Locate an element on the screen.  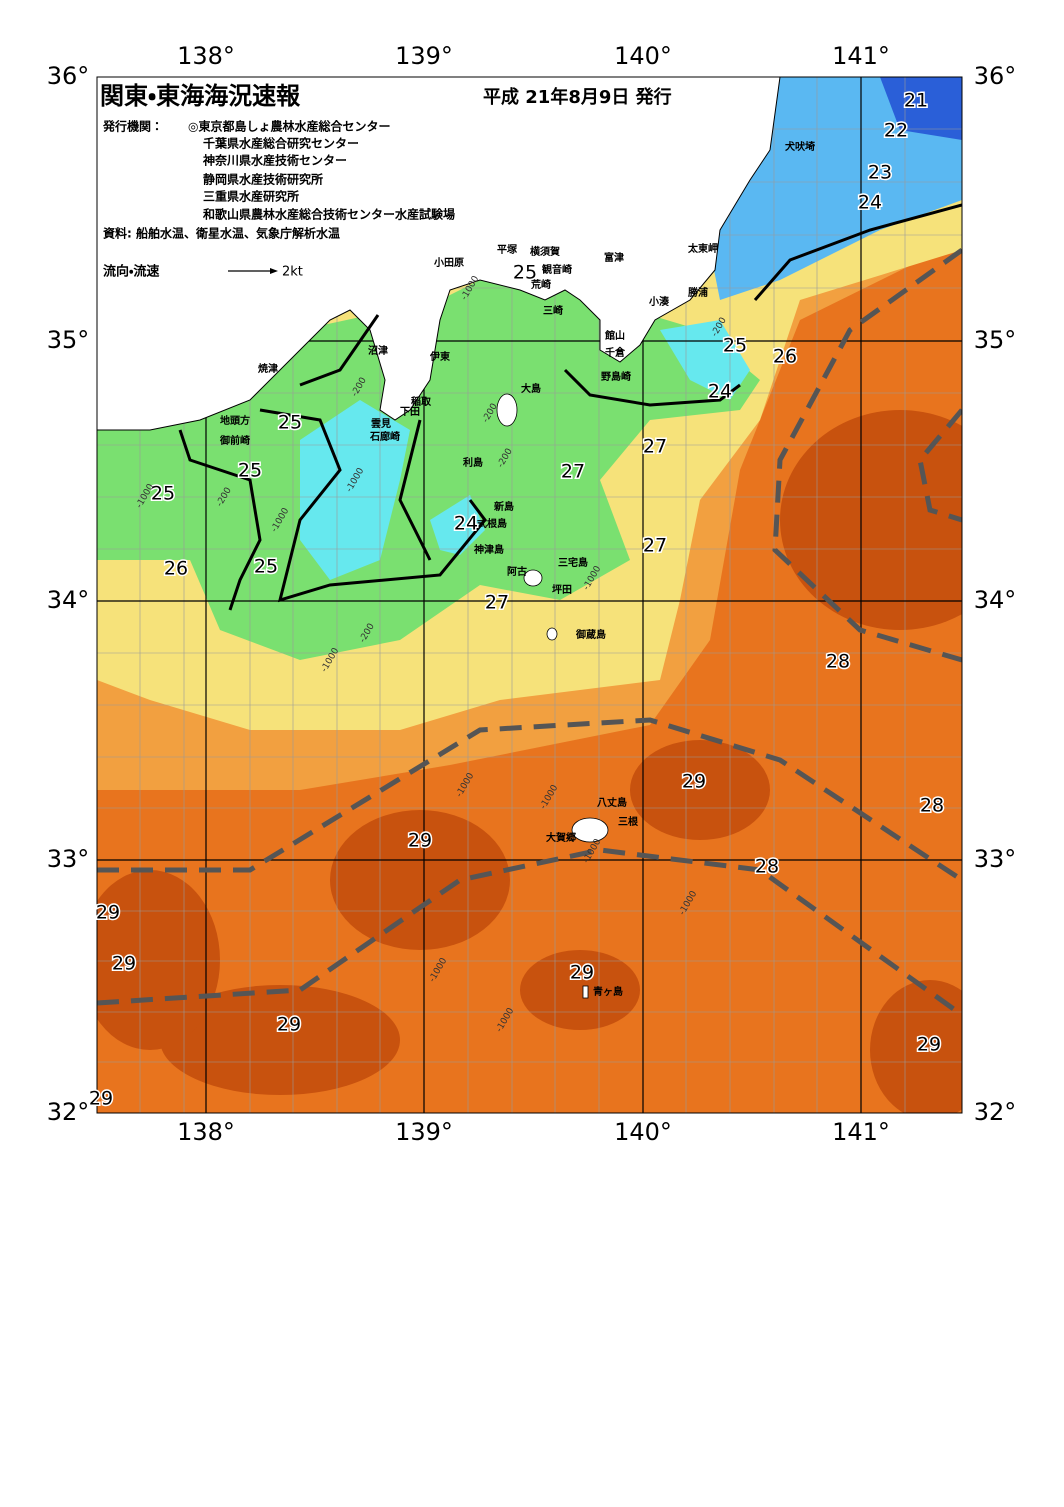
place-name: 御蔵島 is located at coordinates (590, 634).